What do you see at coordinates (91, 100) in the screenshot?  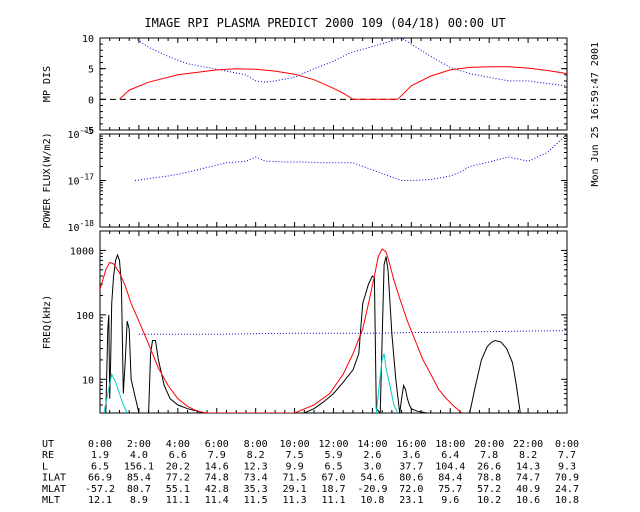 I see `y-tick-label: 0` at bounding box center [91, 100].